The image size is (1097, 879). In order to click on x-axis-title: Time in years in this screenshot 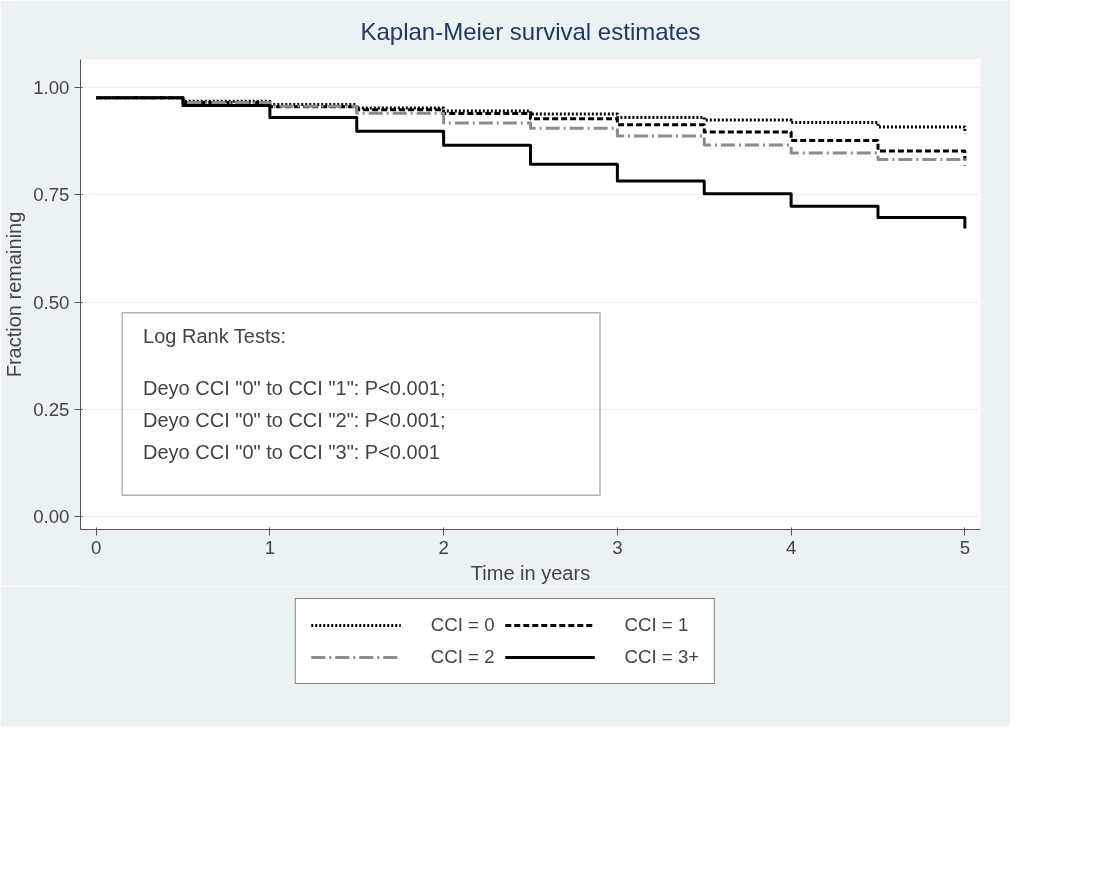, I will do `click(530, 572)`.